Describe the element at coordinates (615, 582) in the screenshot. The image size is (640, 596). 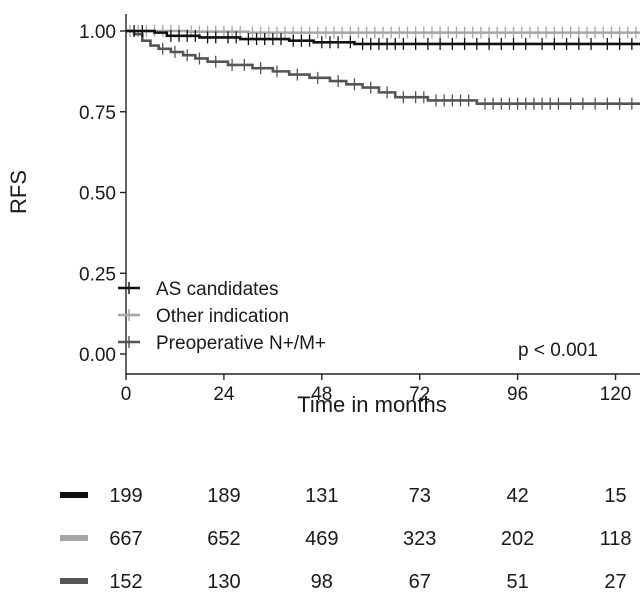
I see `risk-count: 27` at that location.